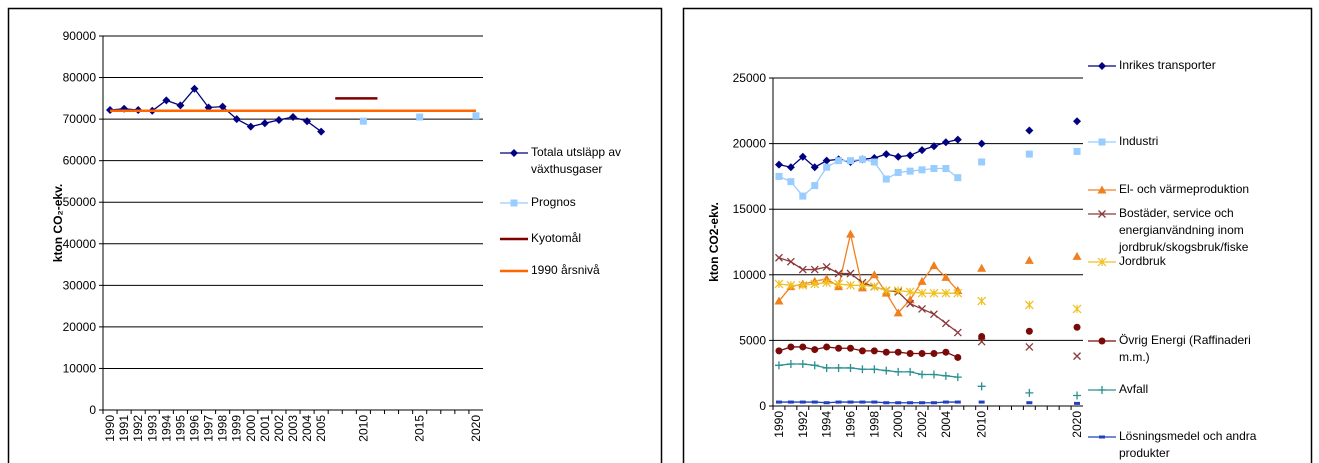 The image size is (1319, 463). Describe the element at coordinates (1184, 189) in the screenshot. I see `legend-label: El- och värmeproduktion` at that location.